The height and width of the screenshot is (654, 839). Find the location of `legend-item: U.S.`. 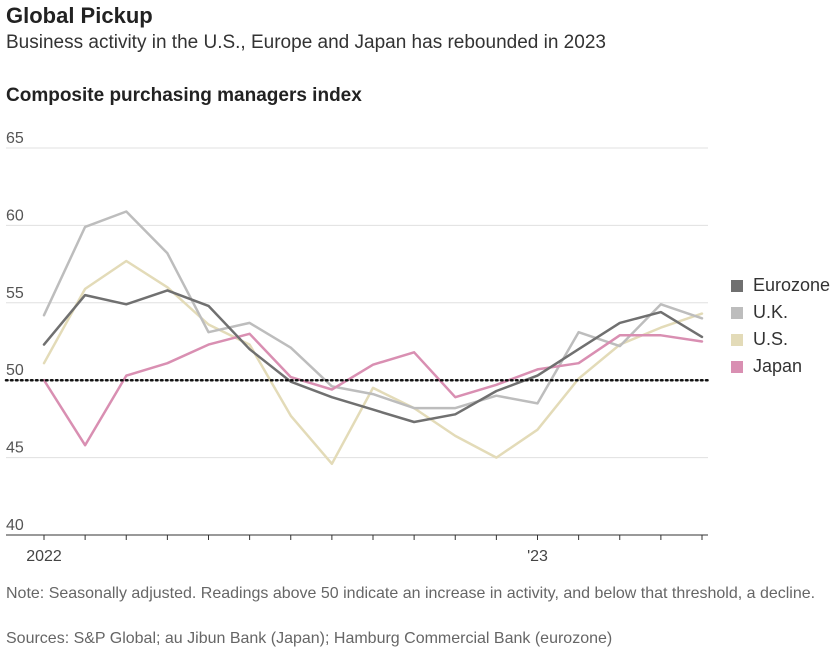

legend-item: U.S. is located at coordinates (780, 339).